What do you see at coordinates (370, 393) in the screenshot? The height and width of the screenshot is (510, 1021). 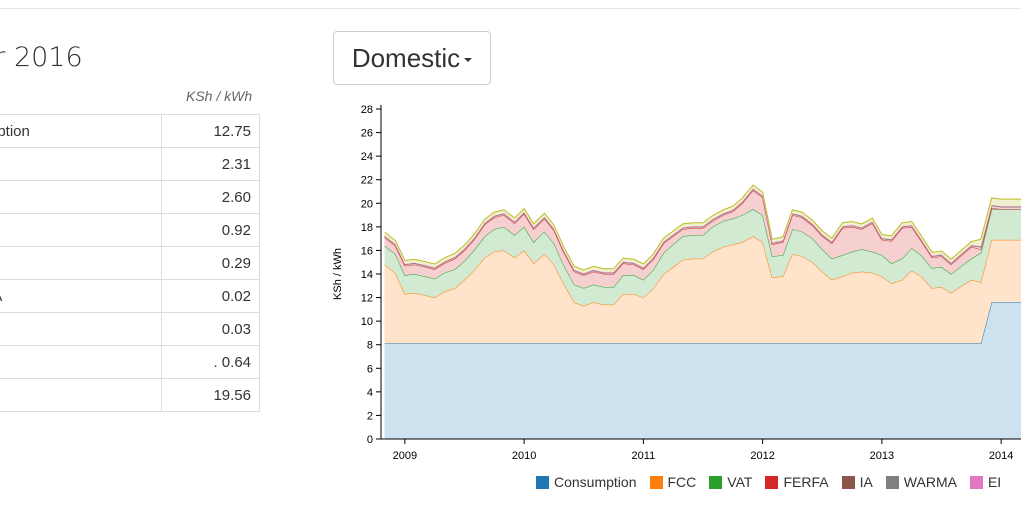 I see `y-tick-label: 4` at bounding box center [370, 393].